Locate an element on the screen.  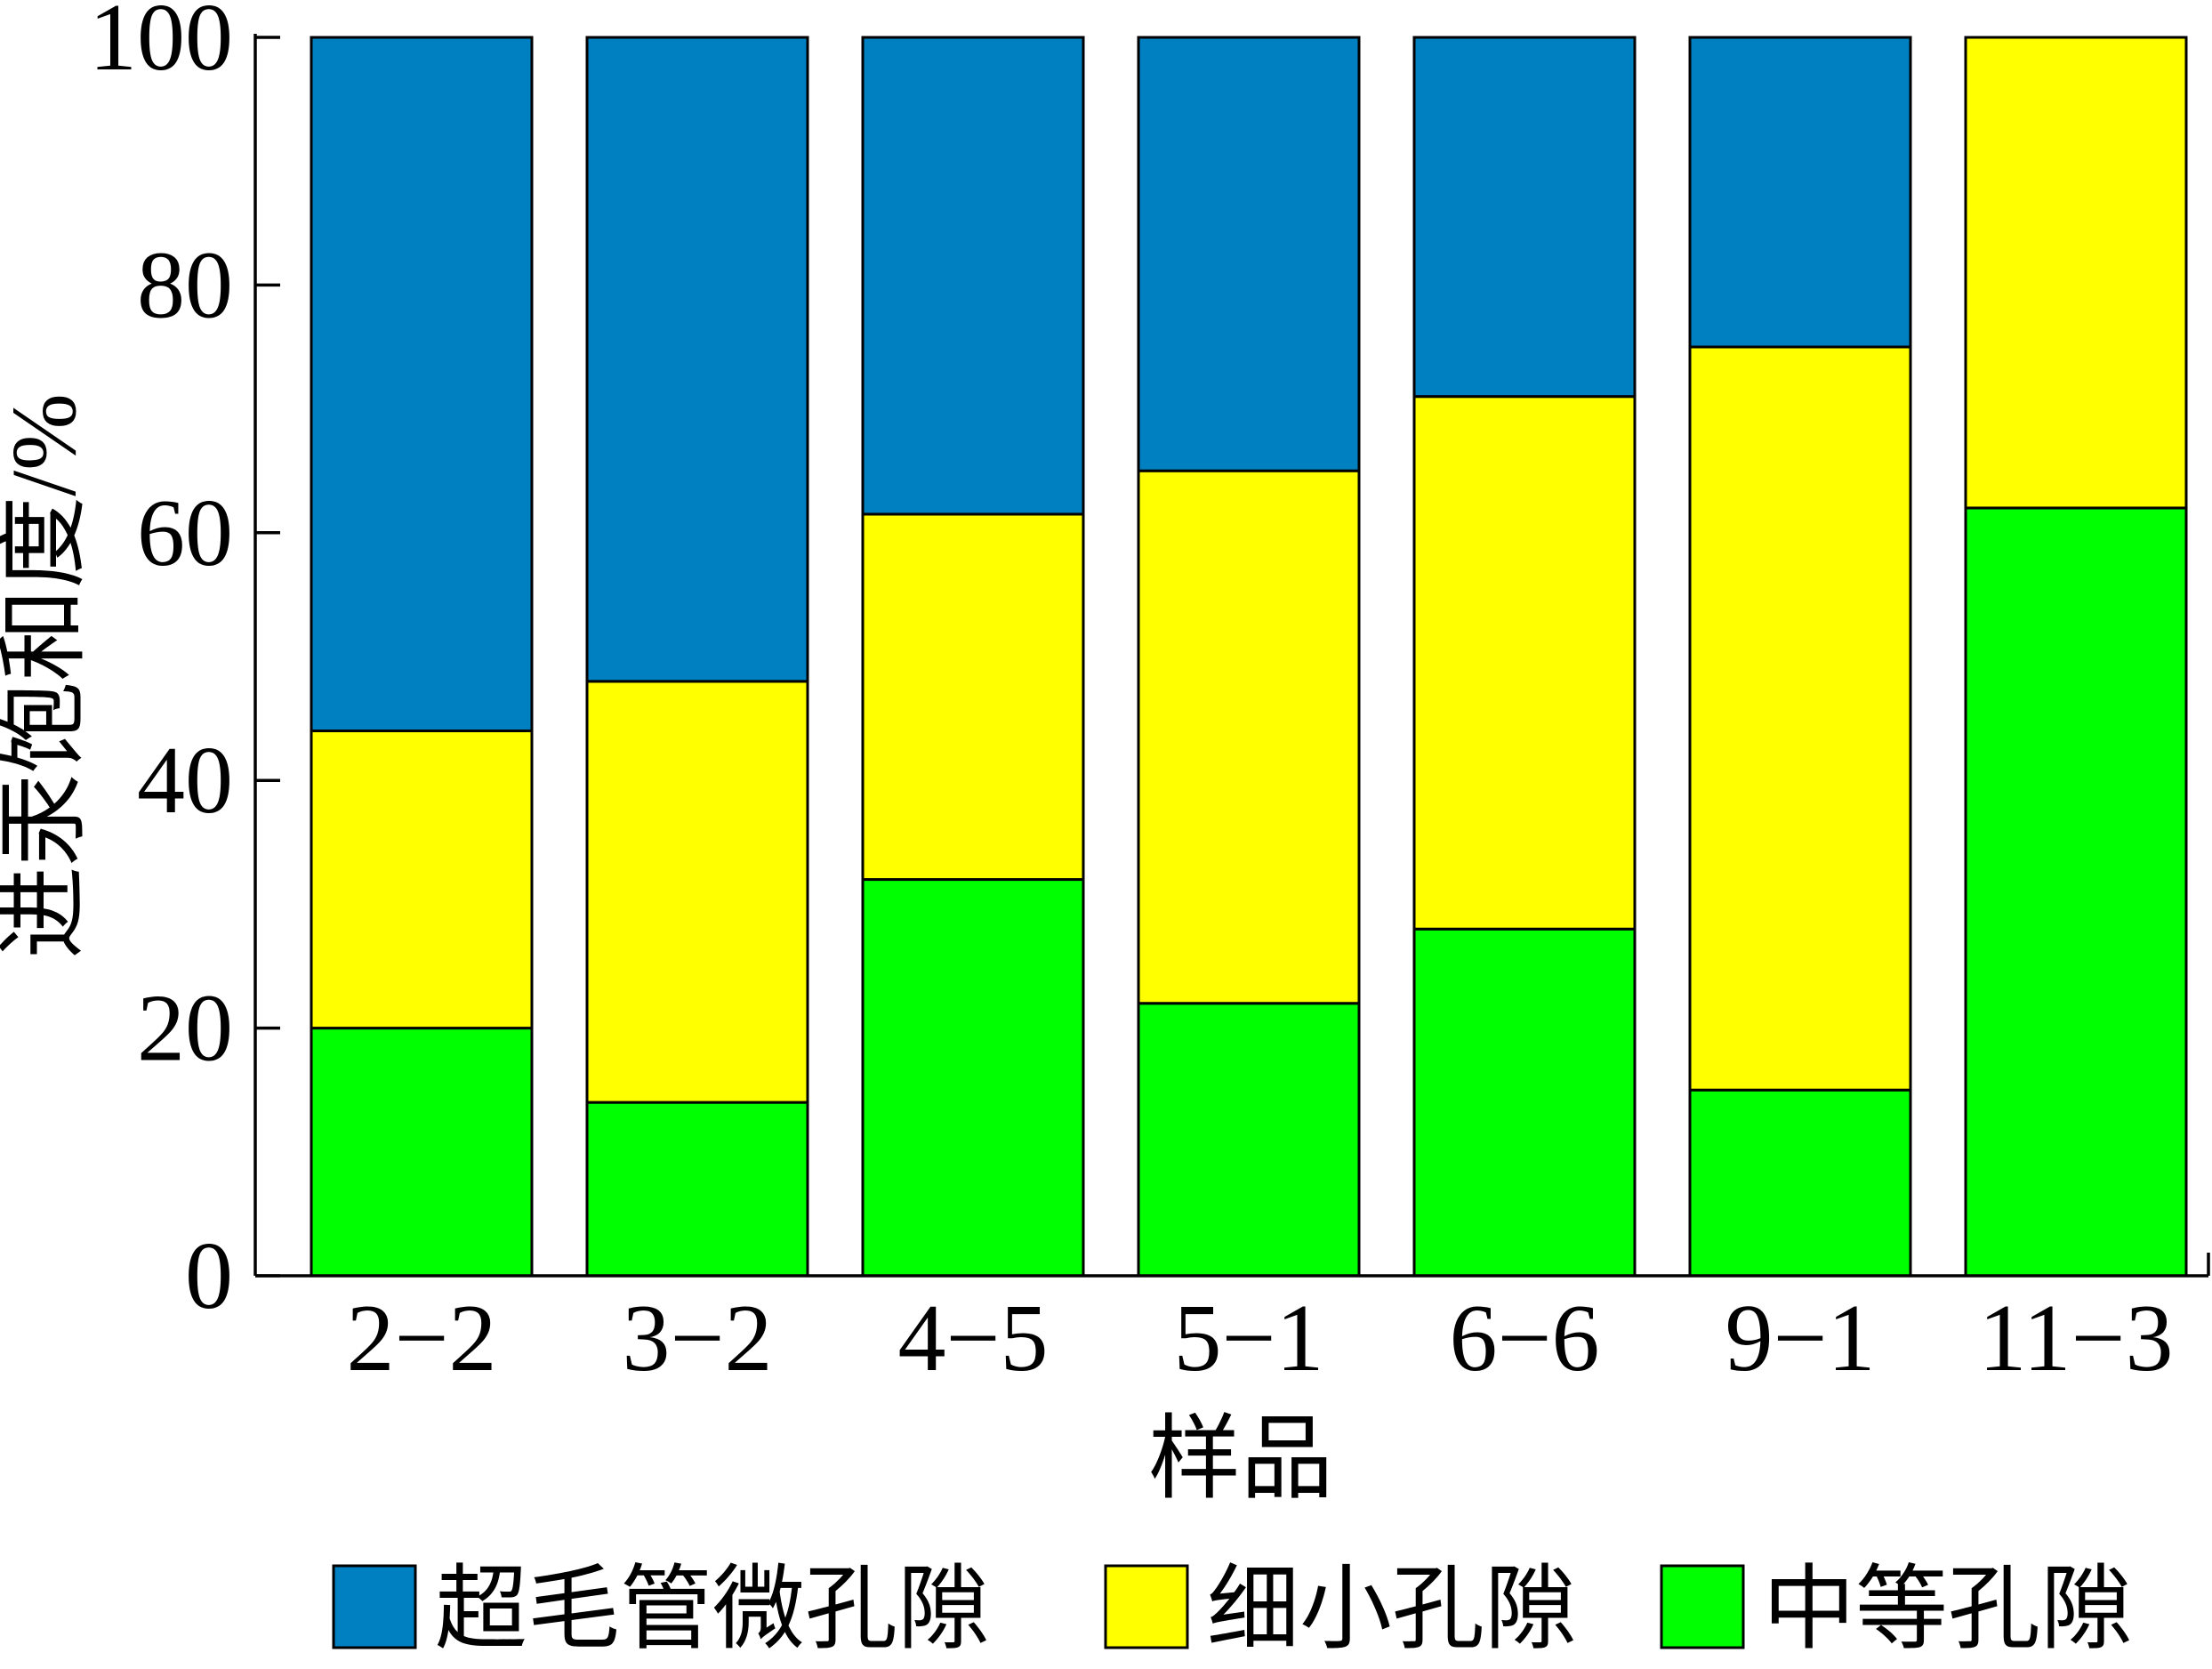
bar-segment-4−5-超毛管微孔隙 is located at coordinates (973, 276).